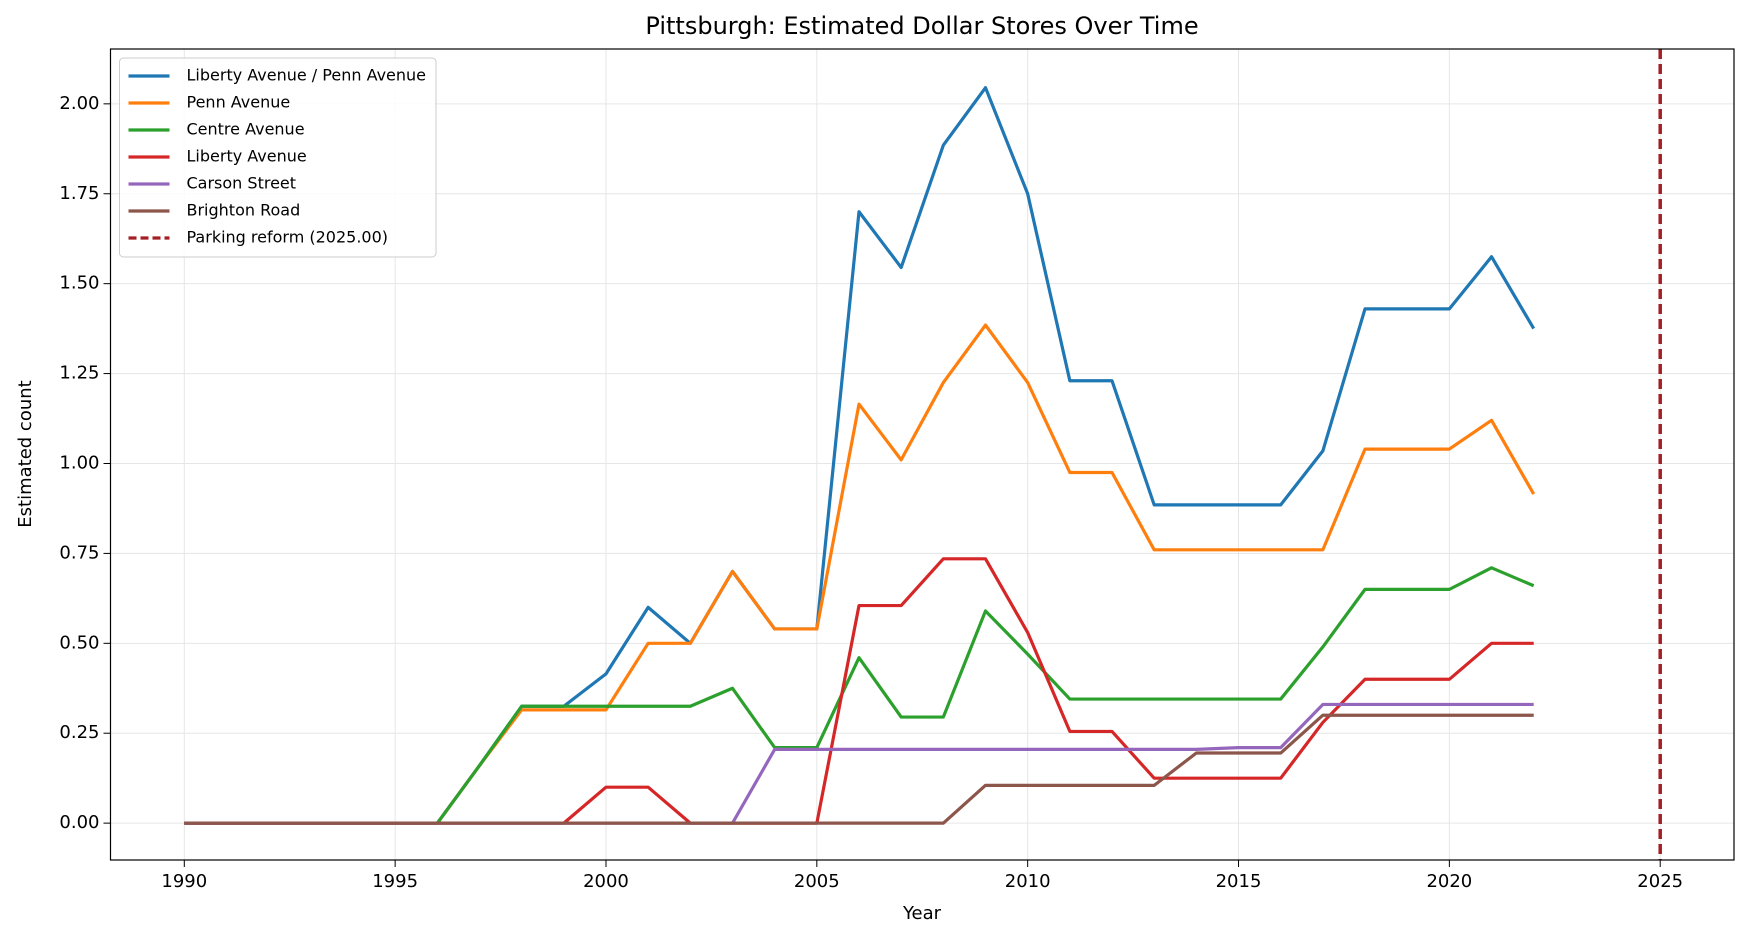  I want to click on y-tick-label: 0.50, so click(79, 642).